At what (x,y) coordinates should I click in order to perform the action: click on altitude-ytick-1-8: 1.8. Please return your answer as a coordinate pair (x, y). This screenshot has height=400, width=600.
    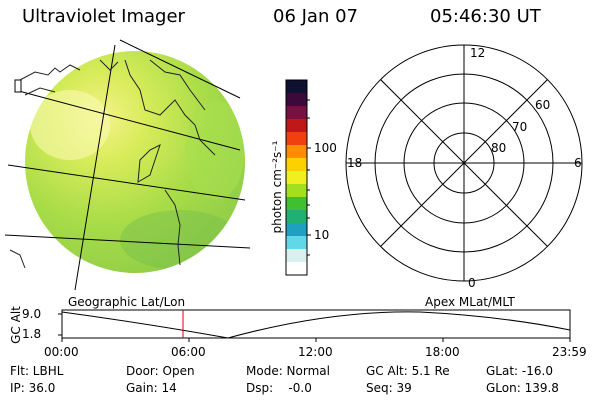
    Looking at the image, I should click on (32, 334).